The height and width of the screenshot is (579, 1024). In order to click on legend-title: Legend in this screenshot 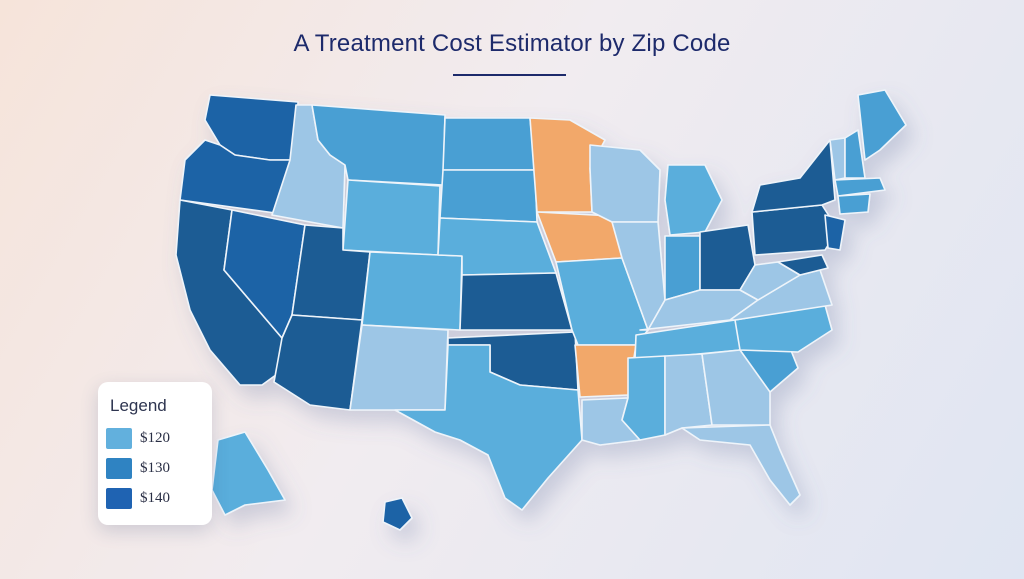, I will do `click(138, 405)`.